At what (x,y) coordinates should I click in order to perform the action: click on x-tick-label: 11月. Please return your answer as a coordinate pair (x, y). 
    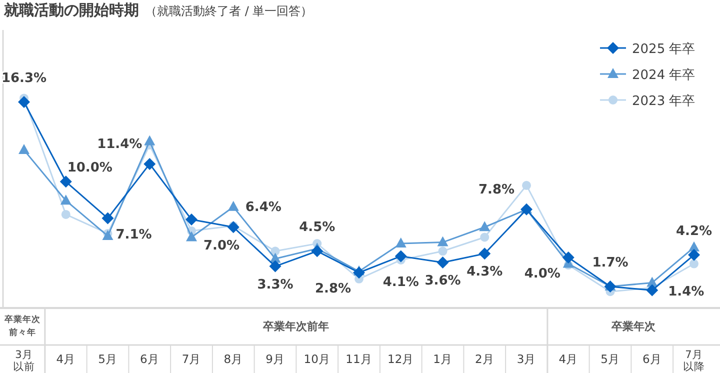
    Looking at the image, I should click on (359, 359).